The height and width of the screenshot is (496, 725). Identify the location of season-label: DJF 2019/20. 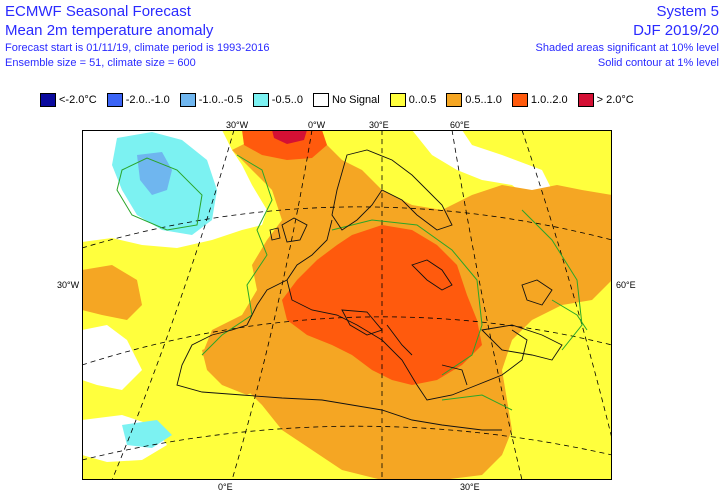
(676, 30).